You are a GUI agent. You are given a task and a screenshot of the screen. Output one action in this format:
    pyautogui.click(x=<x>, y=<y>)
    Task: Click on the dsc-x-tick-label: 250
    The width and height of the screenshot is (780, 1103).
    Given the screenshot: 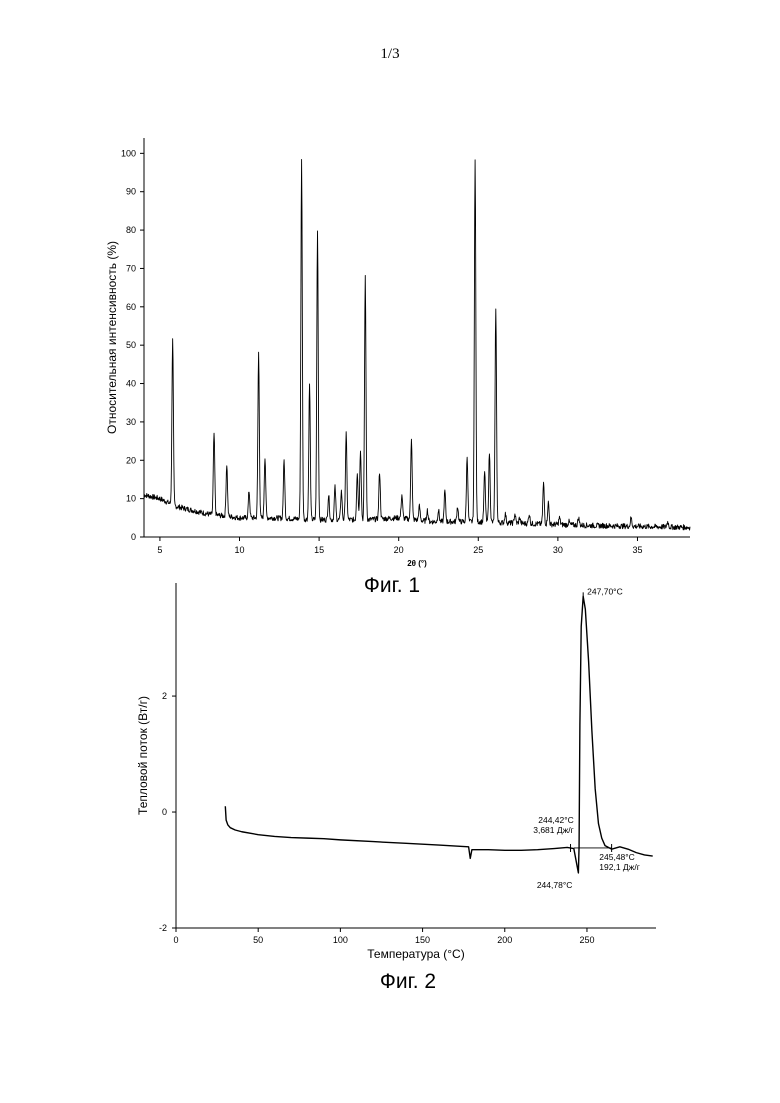 What is the action you would take?
    pyautogui.click(x=586, y=940)
    